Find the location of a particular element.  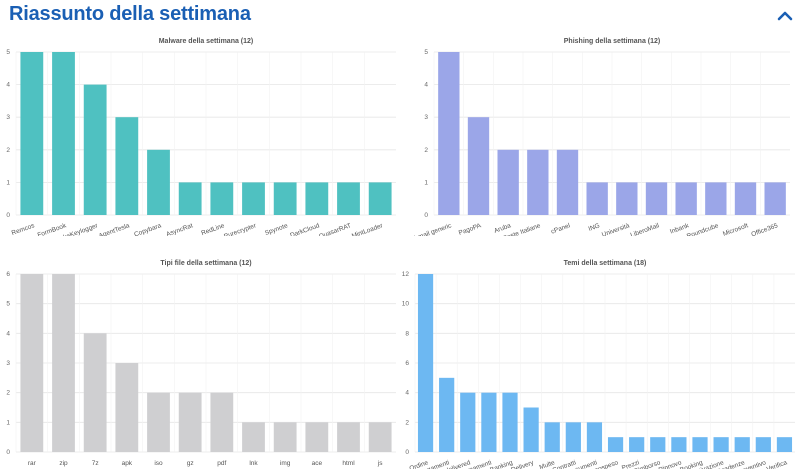

chevron-up-icon is located at coordinates (785, 16).